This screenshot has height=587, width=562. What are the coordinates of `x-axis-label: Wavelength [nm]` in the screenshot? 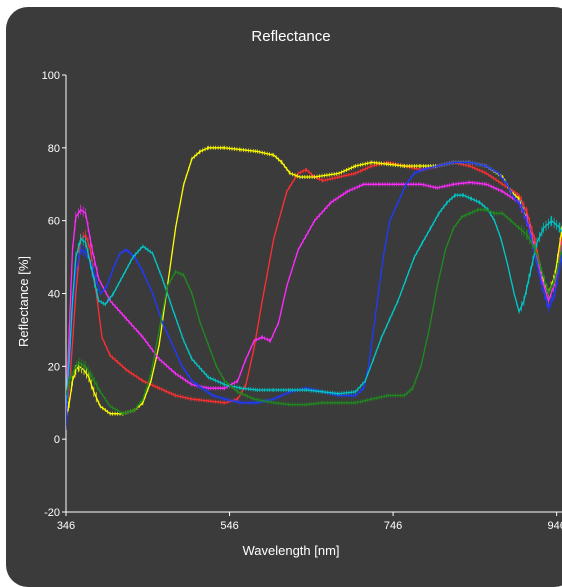 It's located at (291, 550).